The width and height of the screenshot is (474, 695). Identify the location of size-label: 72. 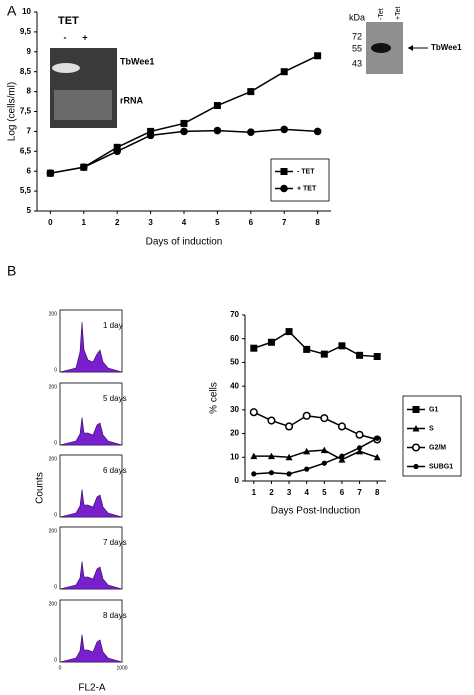
(357, 36).